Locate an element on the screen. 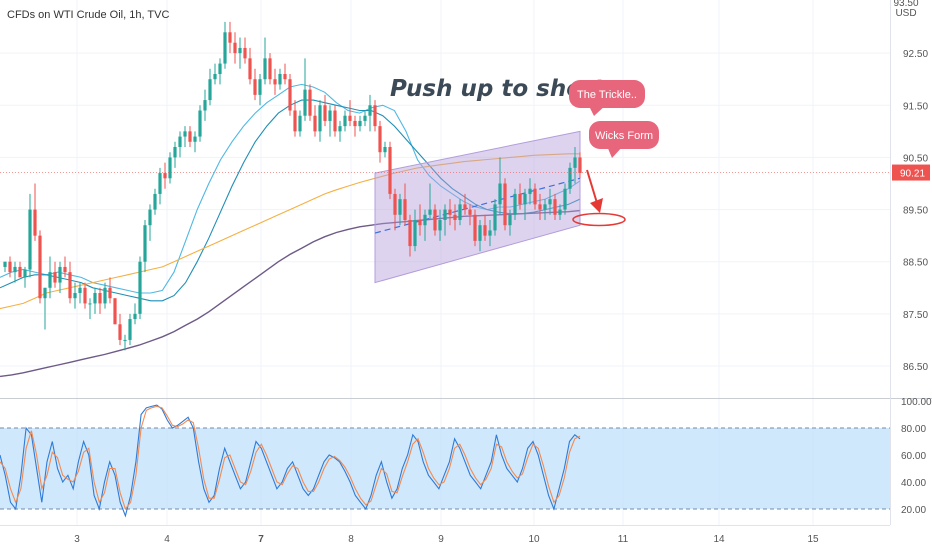  price-tick-label: 86.50 is located at coordinates (915, 367).